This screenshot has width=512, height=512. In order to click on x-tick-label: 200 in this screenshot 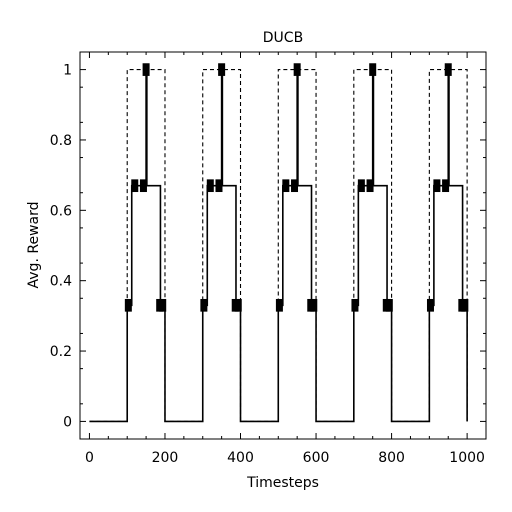, I will do `click(165, 458)`.